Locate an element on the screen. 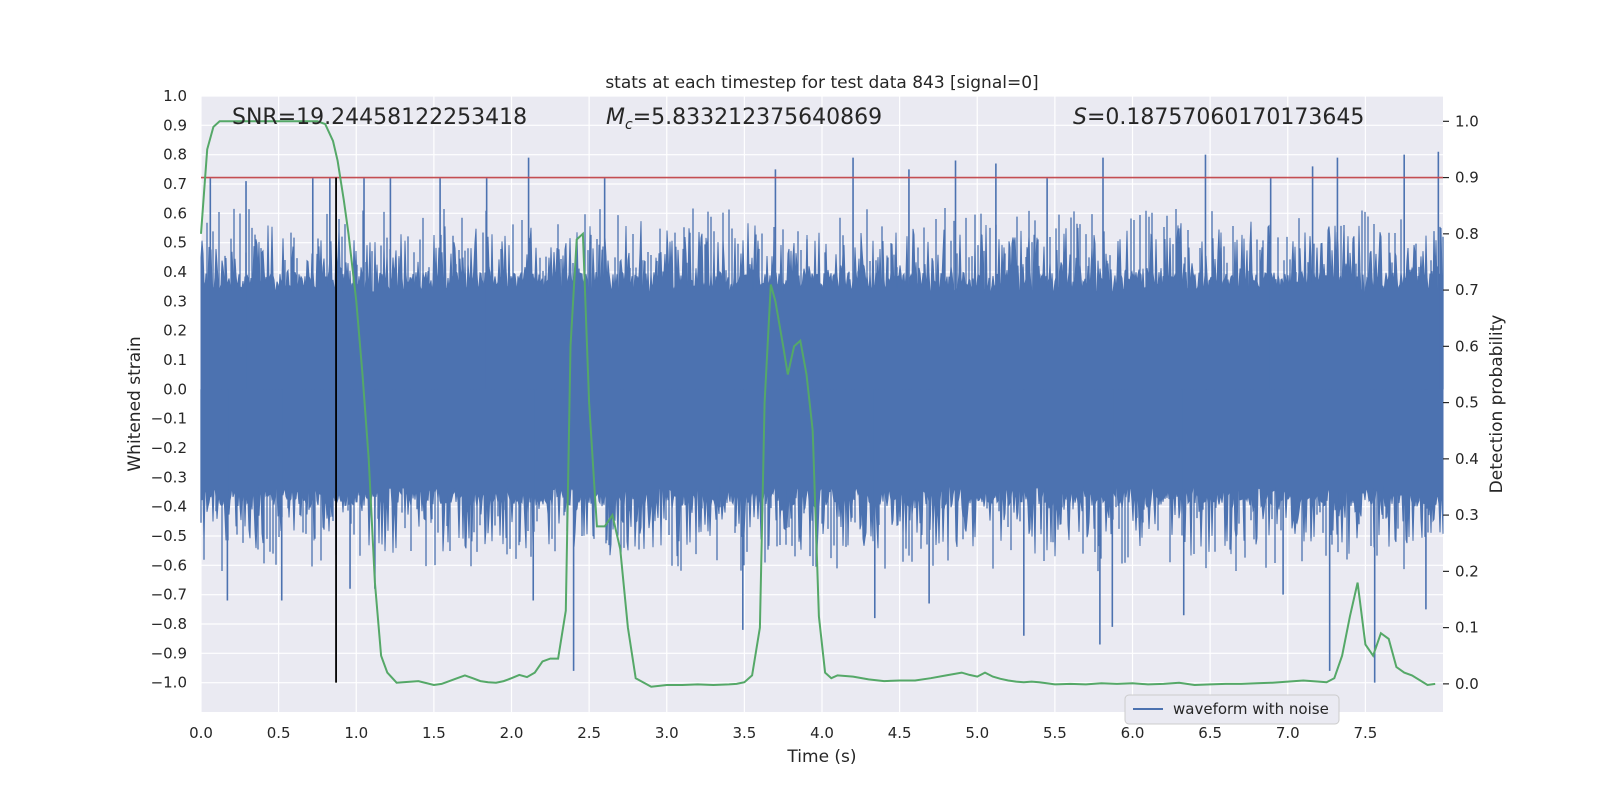 The image size is (1600, 800). x-tick-label: 7.0 is located at coordinates (1288, 733).